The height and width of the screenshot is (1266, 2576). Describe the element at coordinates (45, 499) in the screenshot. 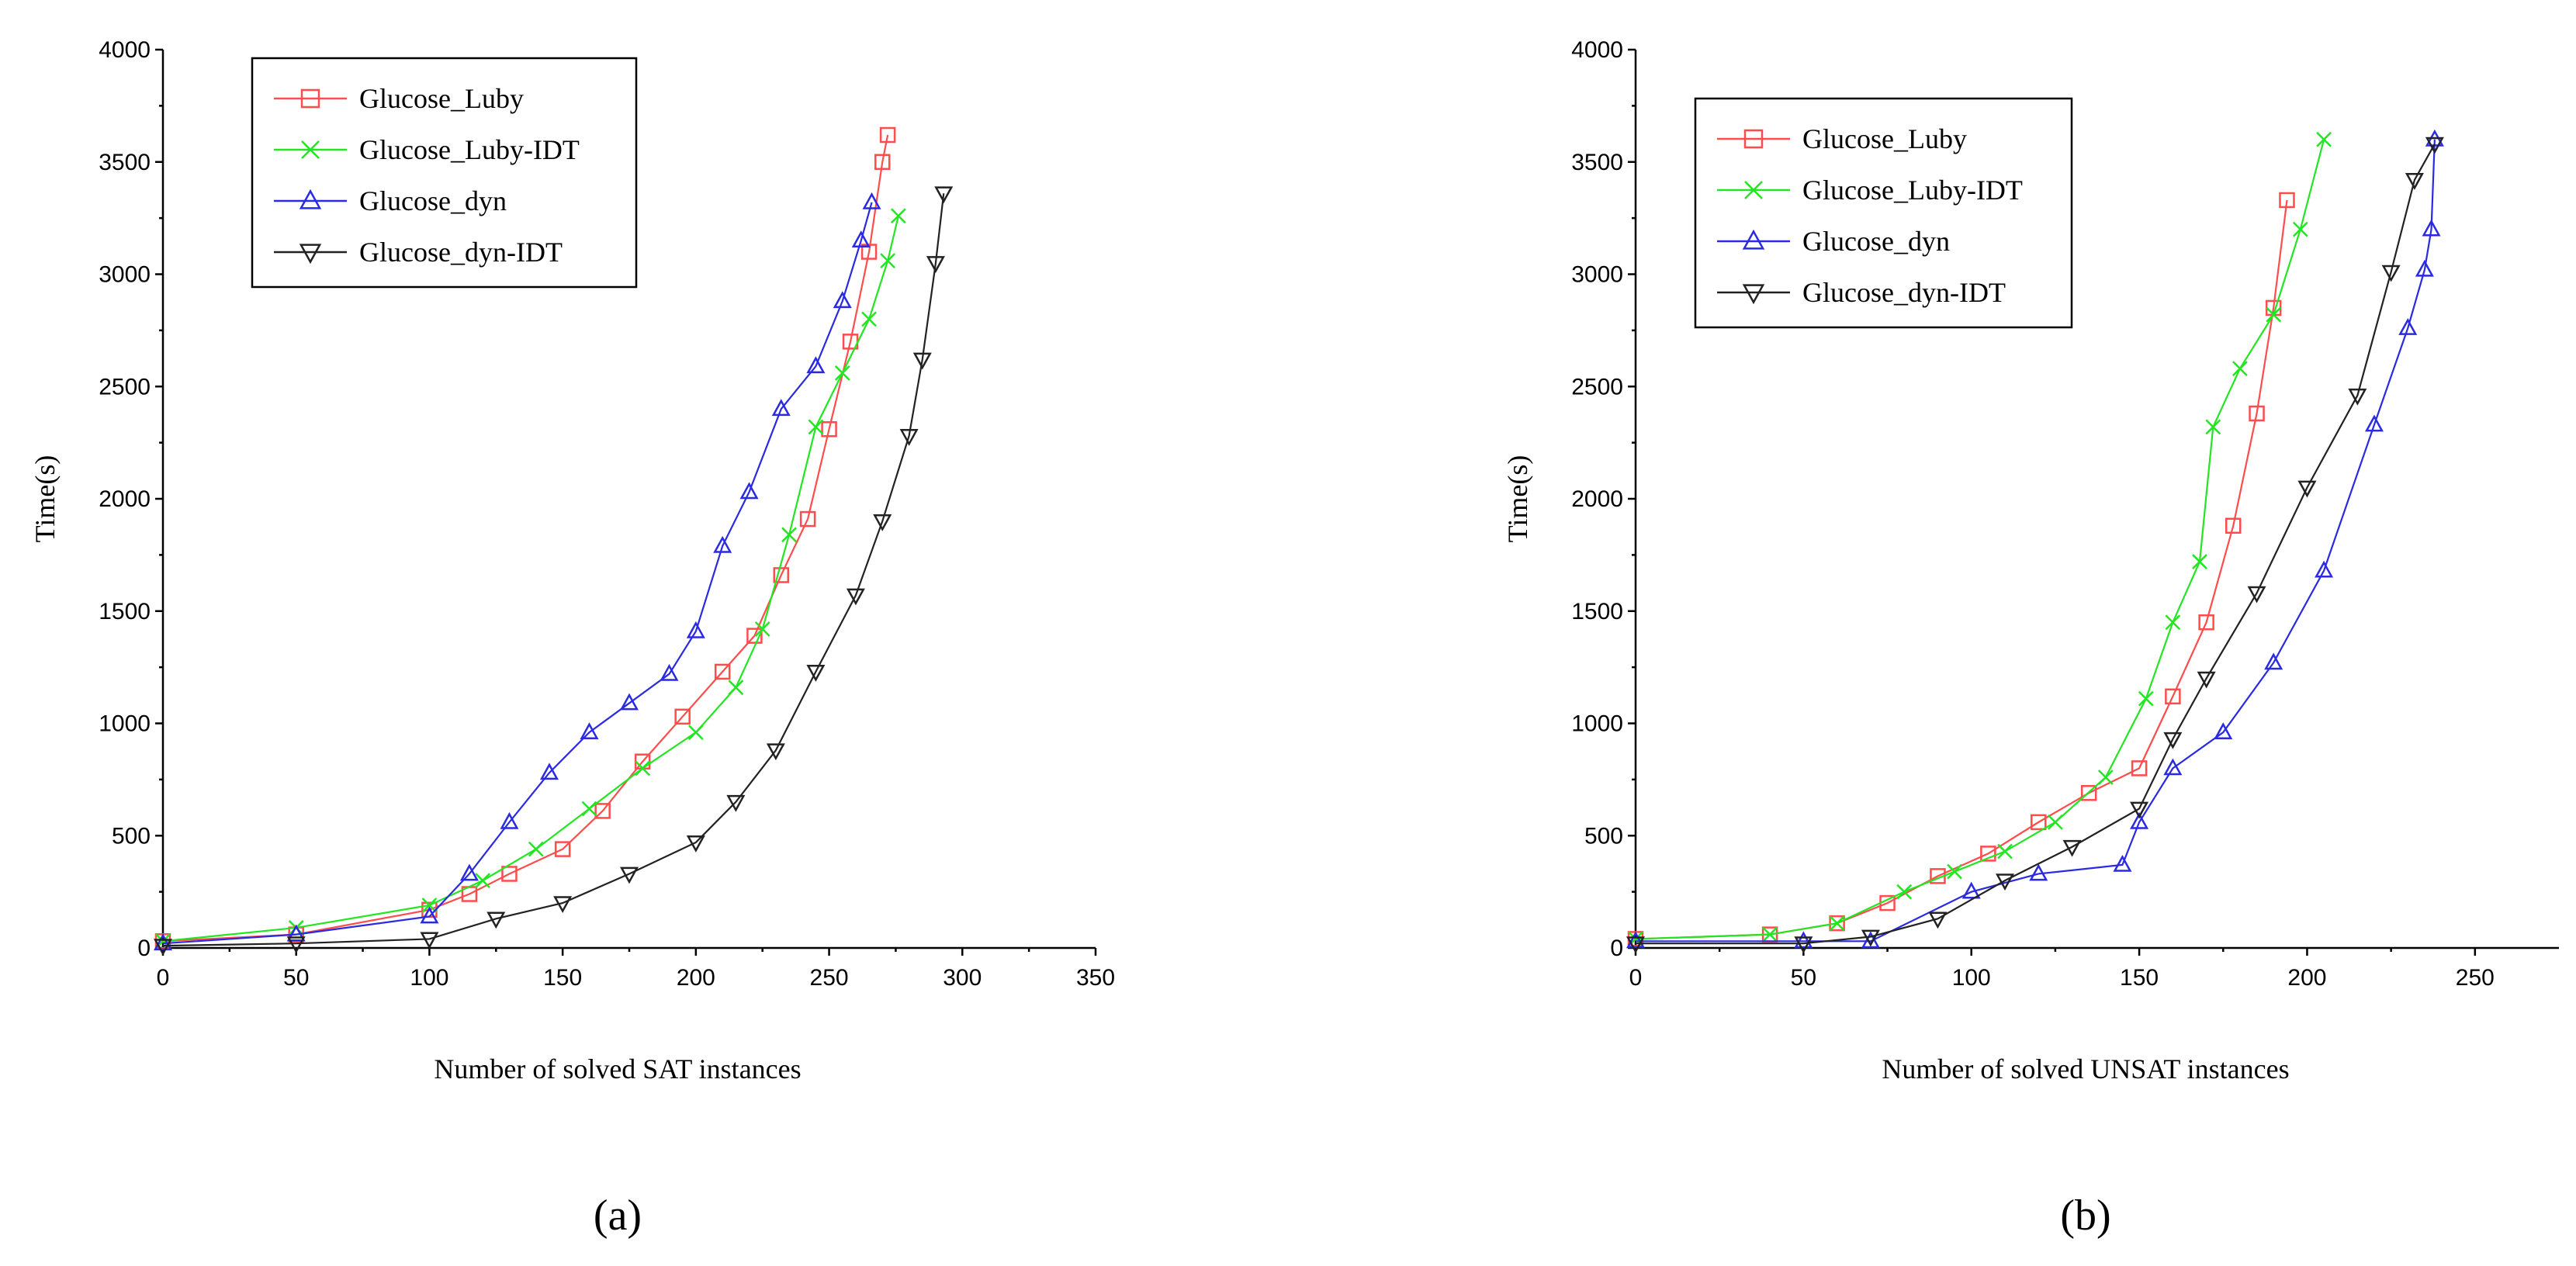

I see `y-axis-title: Time(s)` at that location.